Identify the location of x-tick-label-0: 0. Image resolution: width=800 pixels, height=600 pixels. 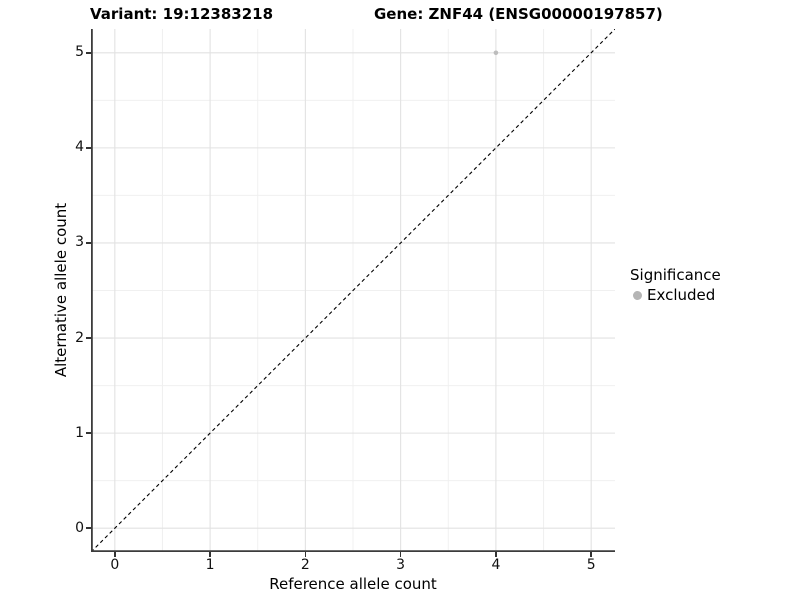
(115, 565).